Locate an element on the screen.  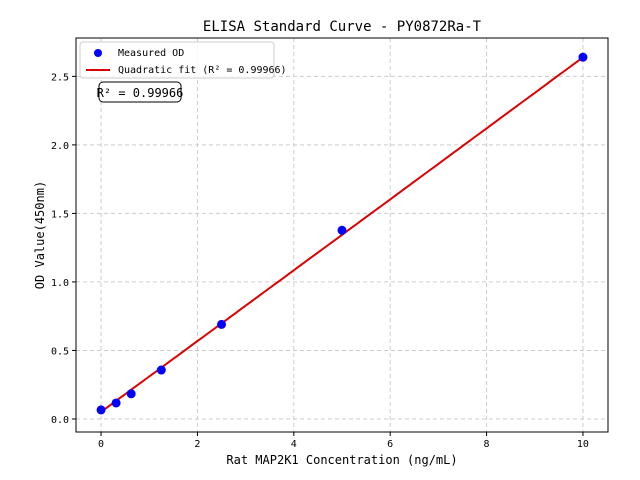
r2-annotation: R² = 0.99966 is located at coordinates (140, 92).